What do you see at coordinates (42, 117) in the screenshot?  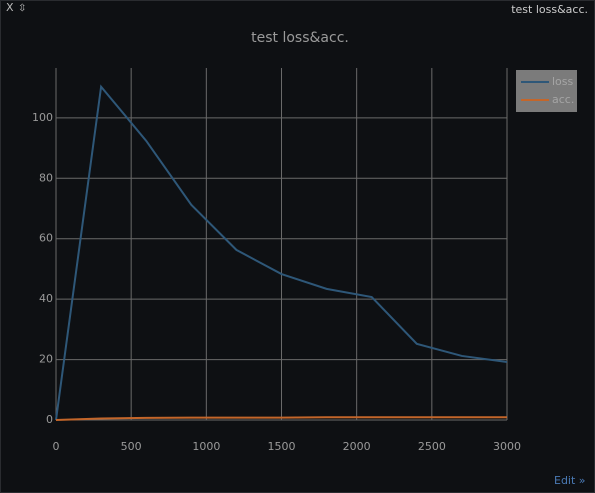 I see `y-tick-label: 100` at bounding box center [42, 117].